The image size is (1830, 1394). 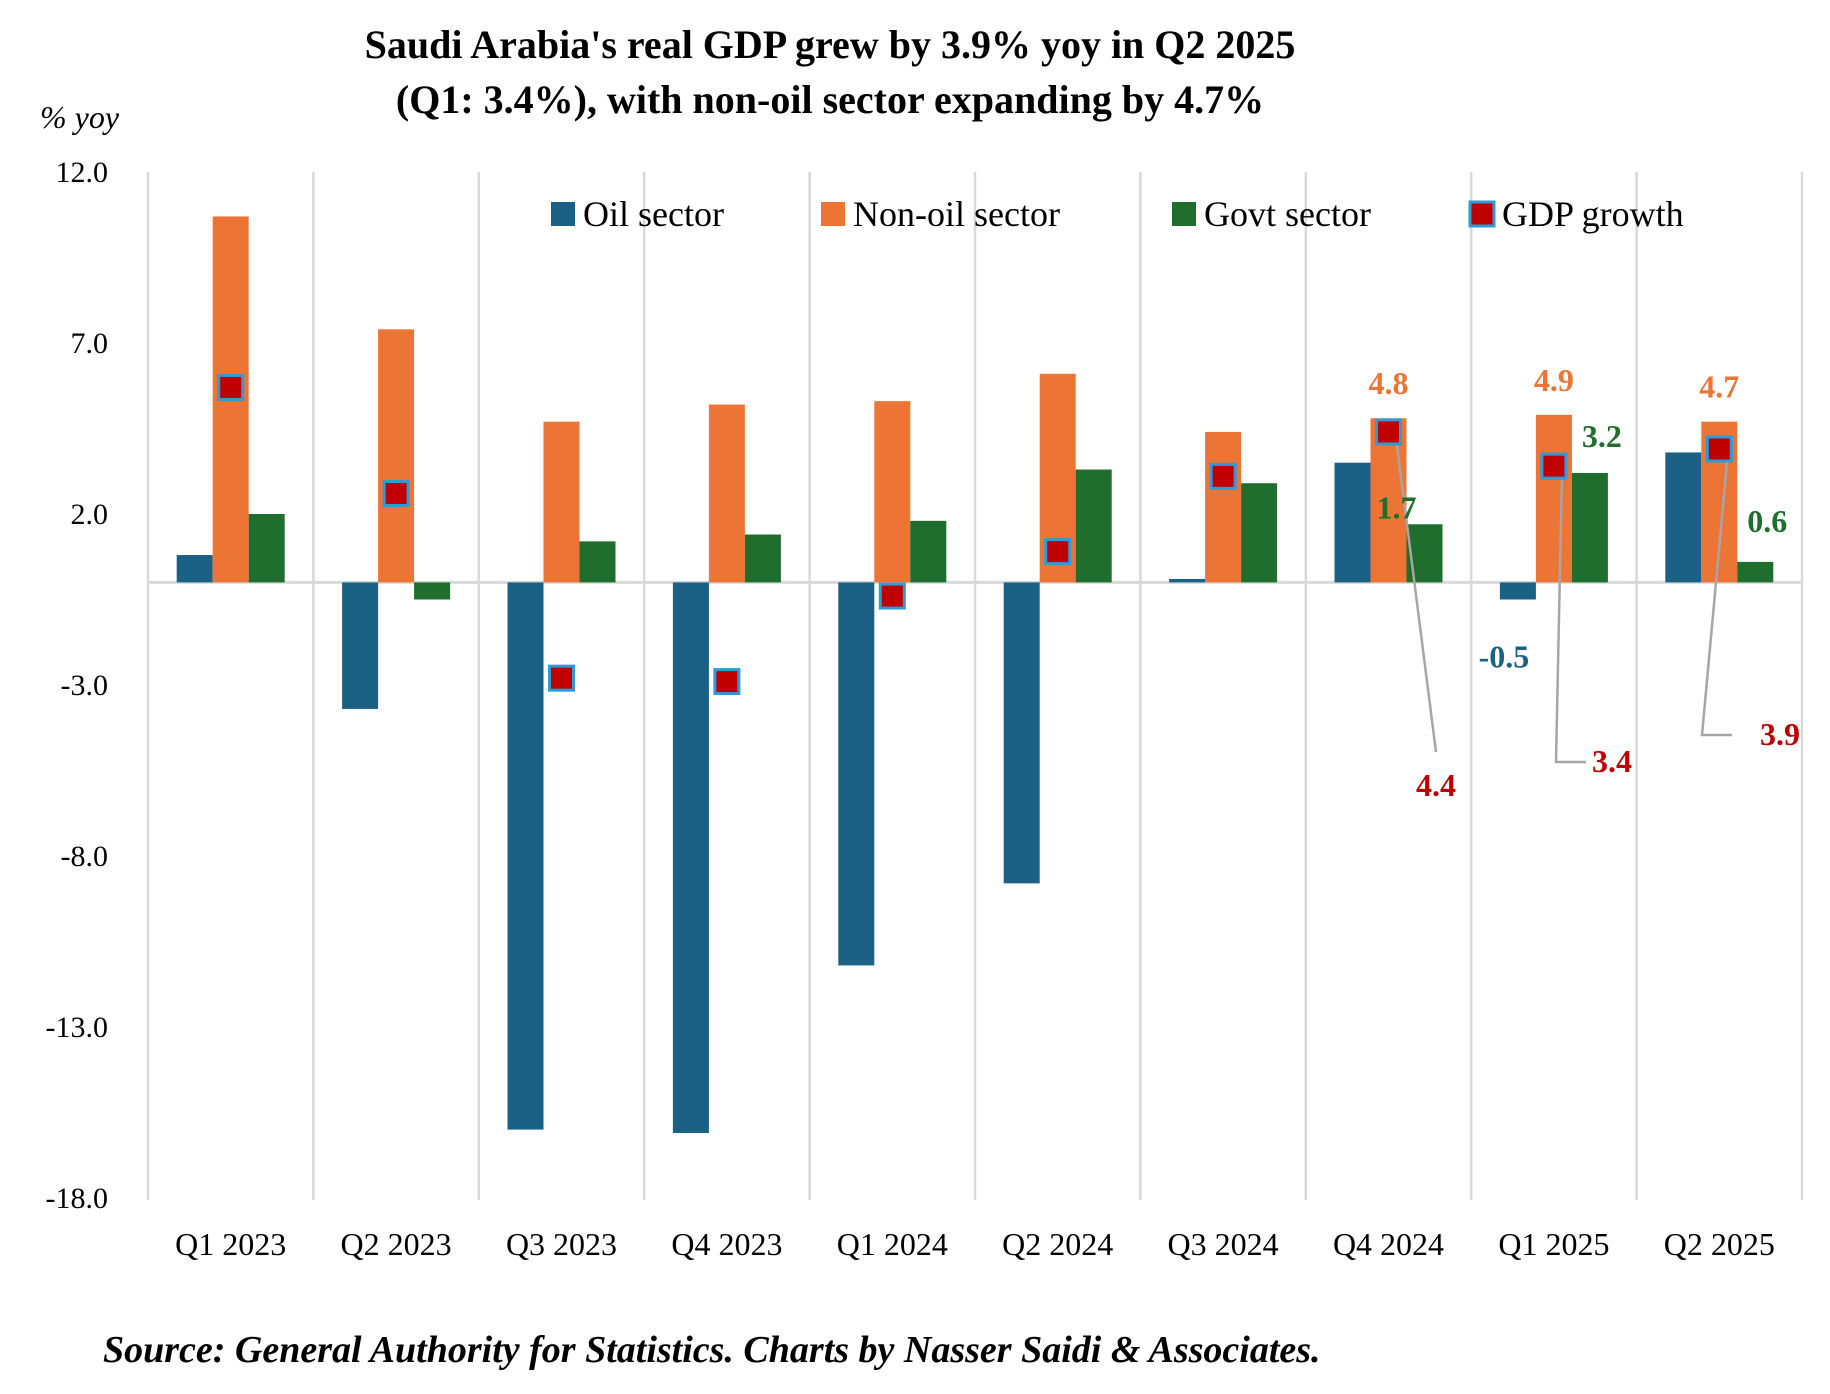 I want to click on x-tick-label-6: Q3 2024, so click(x=1223, y=1244).